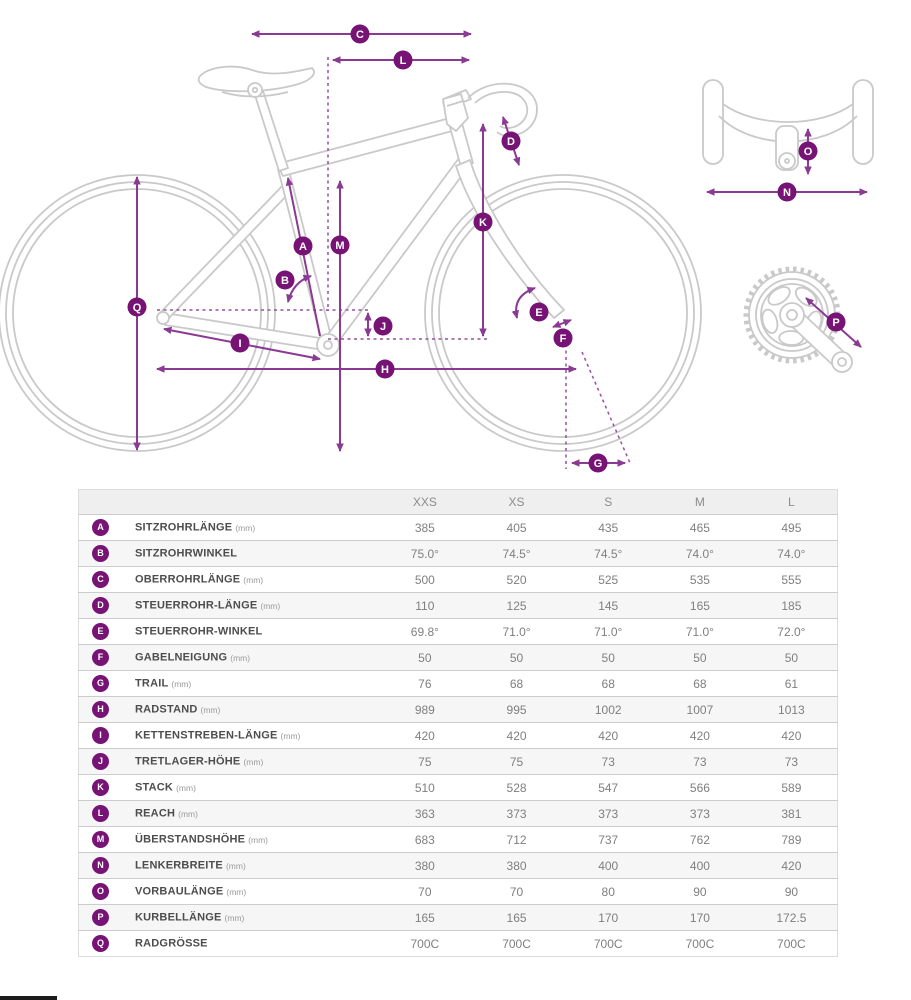  Describe the element at coordinates (516, 761) in the screenshot. I see `value-cell-J-XS: 75` at that location.